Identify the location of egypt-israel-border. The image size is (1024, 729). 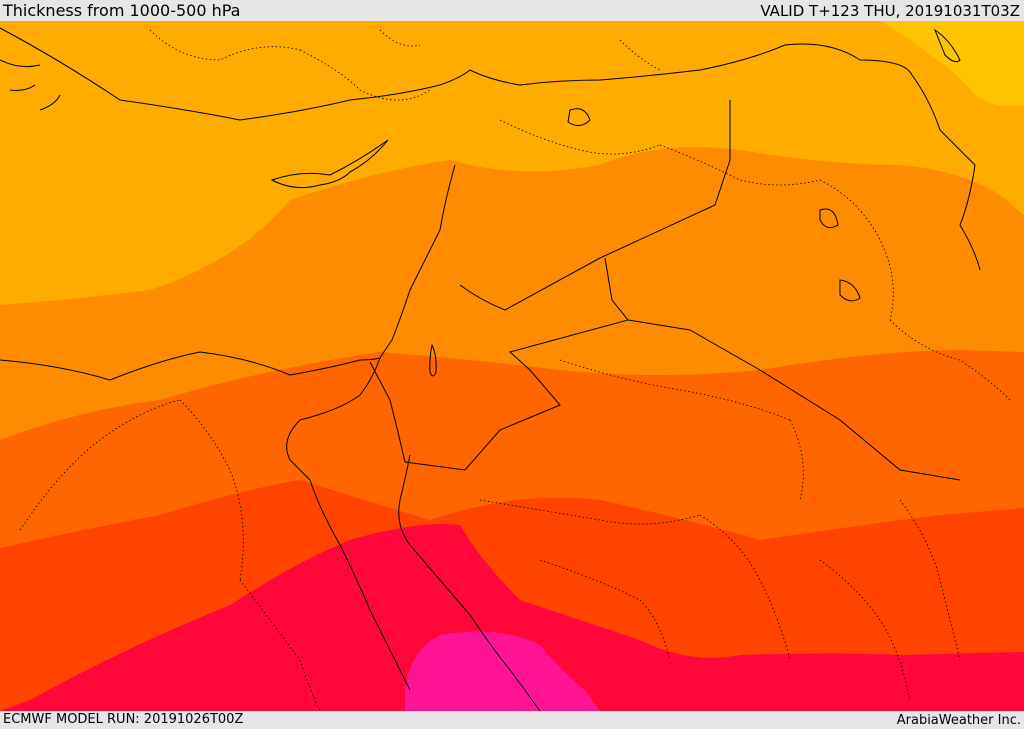
(387, 412).